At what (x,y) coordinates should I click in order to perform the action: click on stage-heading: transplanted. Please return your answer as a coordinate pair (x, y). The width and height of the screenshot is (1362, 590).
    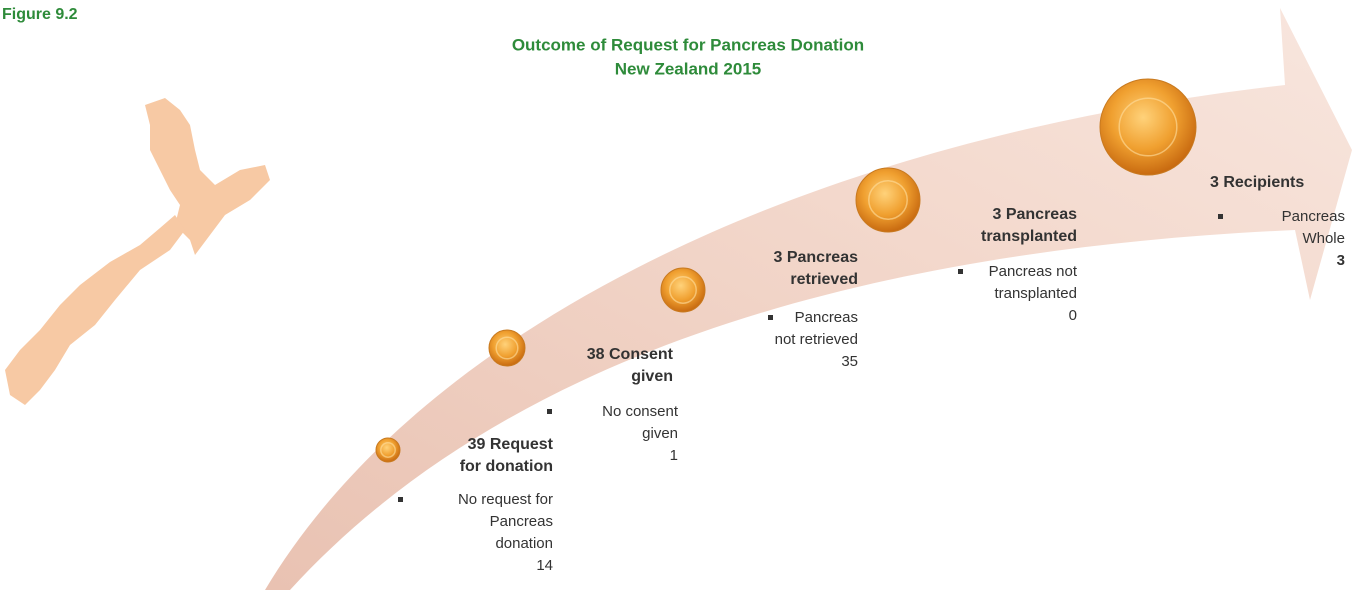
    Looking at the image, I should click on (1029, 236).